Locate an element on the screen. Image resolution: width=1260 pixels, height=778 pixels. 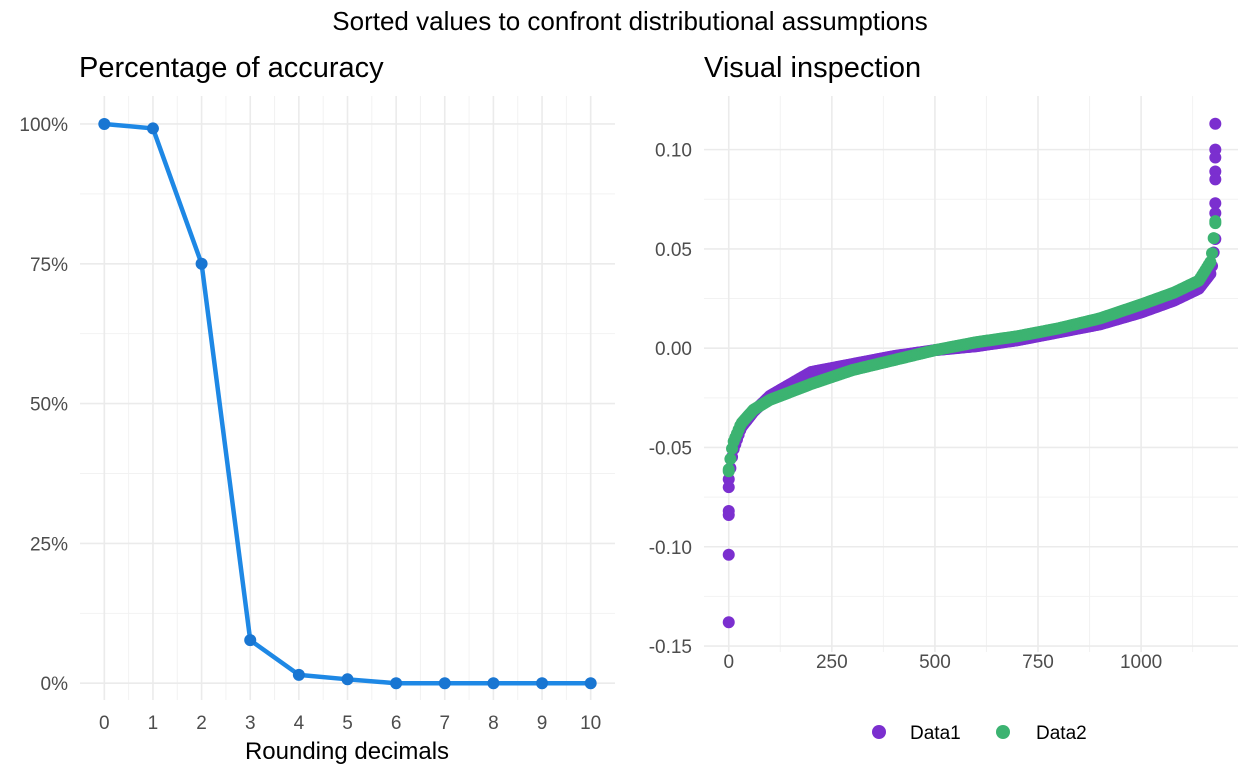
legend-label-data1: Data1 is located at coordinates (935, 733).